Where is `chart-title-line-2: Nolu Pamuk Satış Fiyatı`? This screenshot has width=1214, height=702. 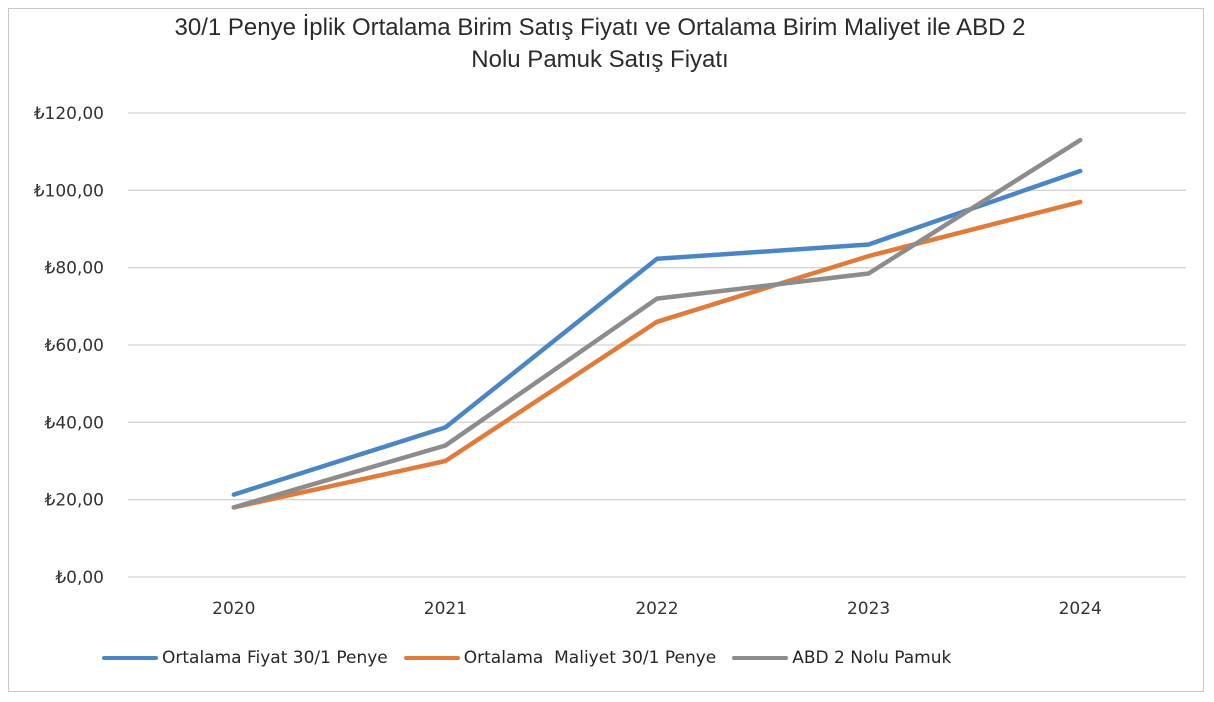 chart-title-line-2: Nolu Pamuk Satış Fiyatı is located at coordinates (600, 59).